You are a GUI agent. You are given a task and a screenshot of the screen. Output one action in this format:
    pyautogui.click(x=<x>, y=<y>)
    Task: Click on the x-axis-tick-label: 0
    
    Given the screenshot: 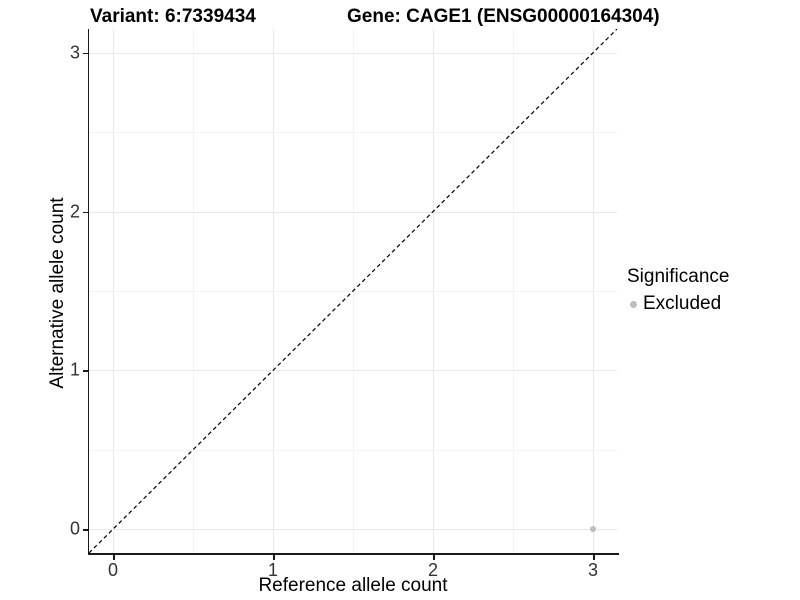 What is the action you would take?
    pyautogui.click(x=113, y=570)
    